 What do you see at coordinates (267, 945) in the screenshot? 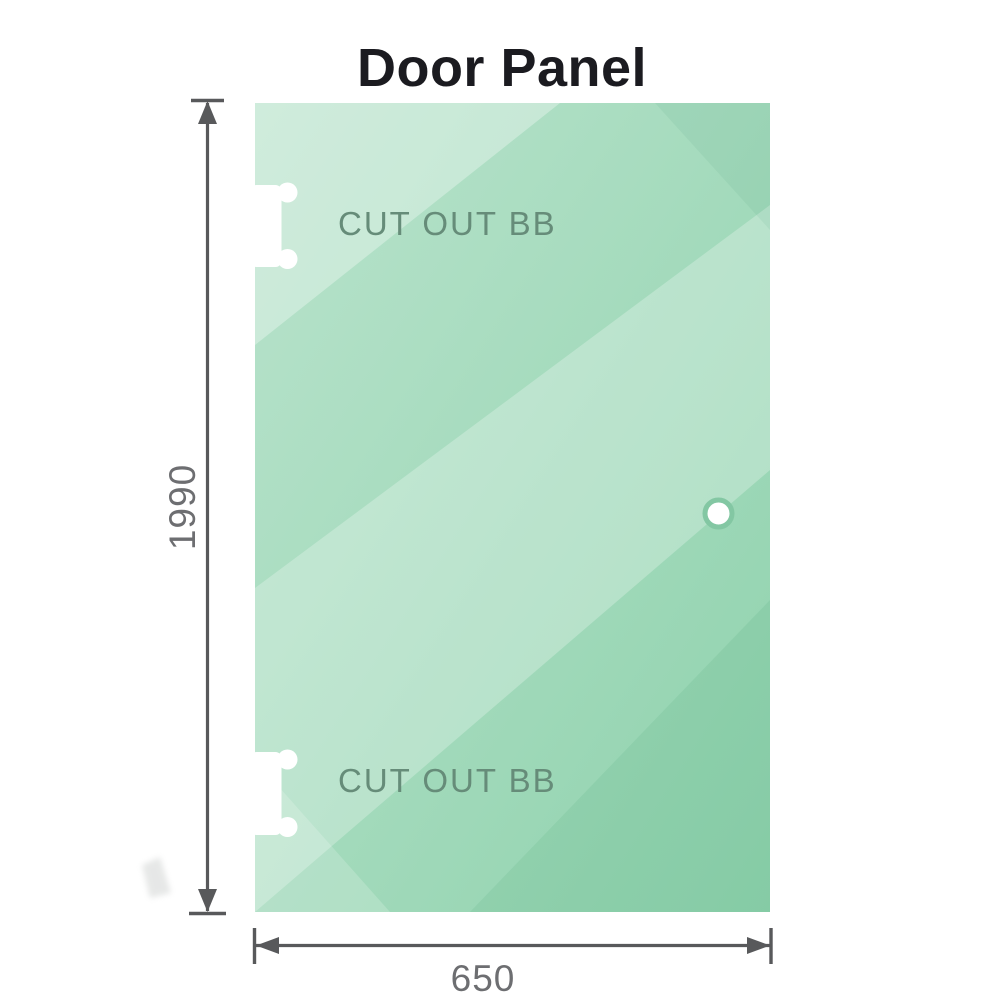
I see `arrow-left-icon` at bounding box center [267, 945].